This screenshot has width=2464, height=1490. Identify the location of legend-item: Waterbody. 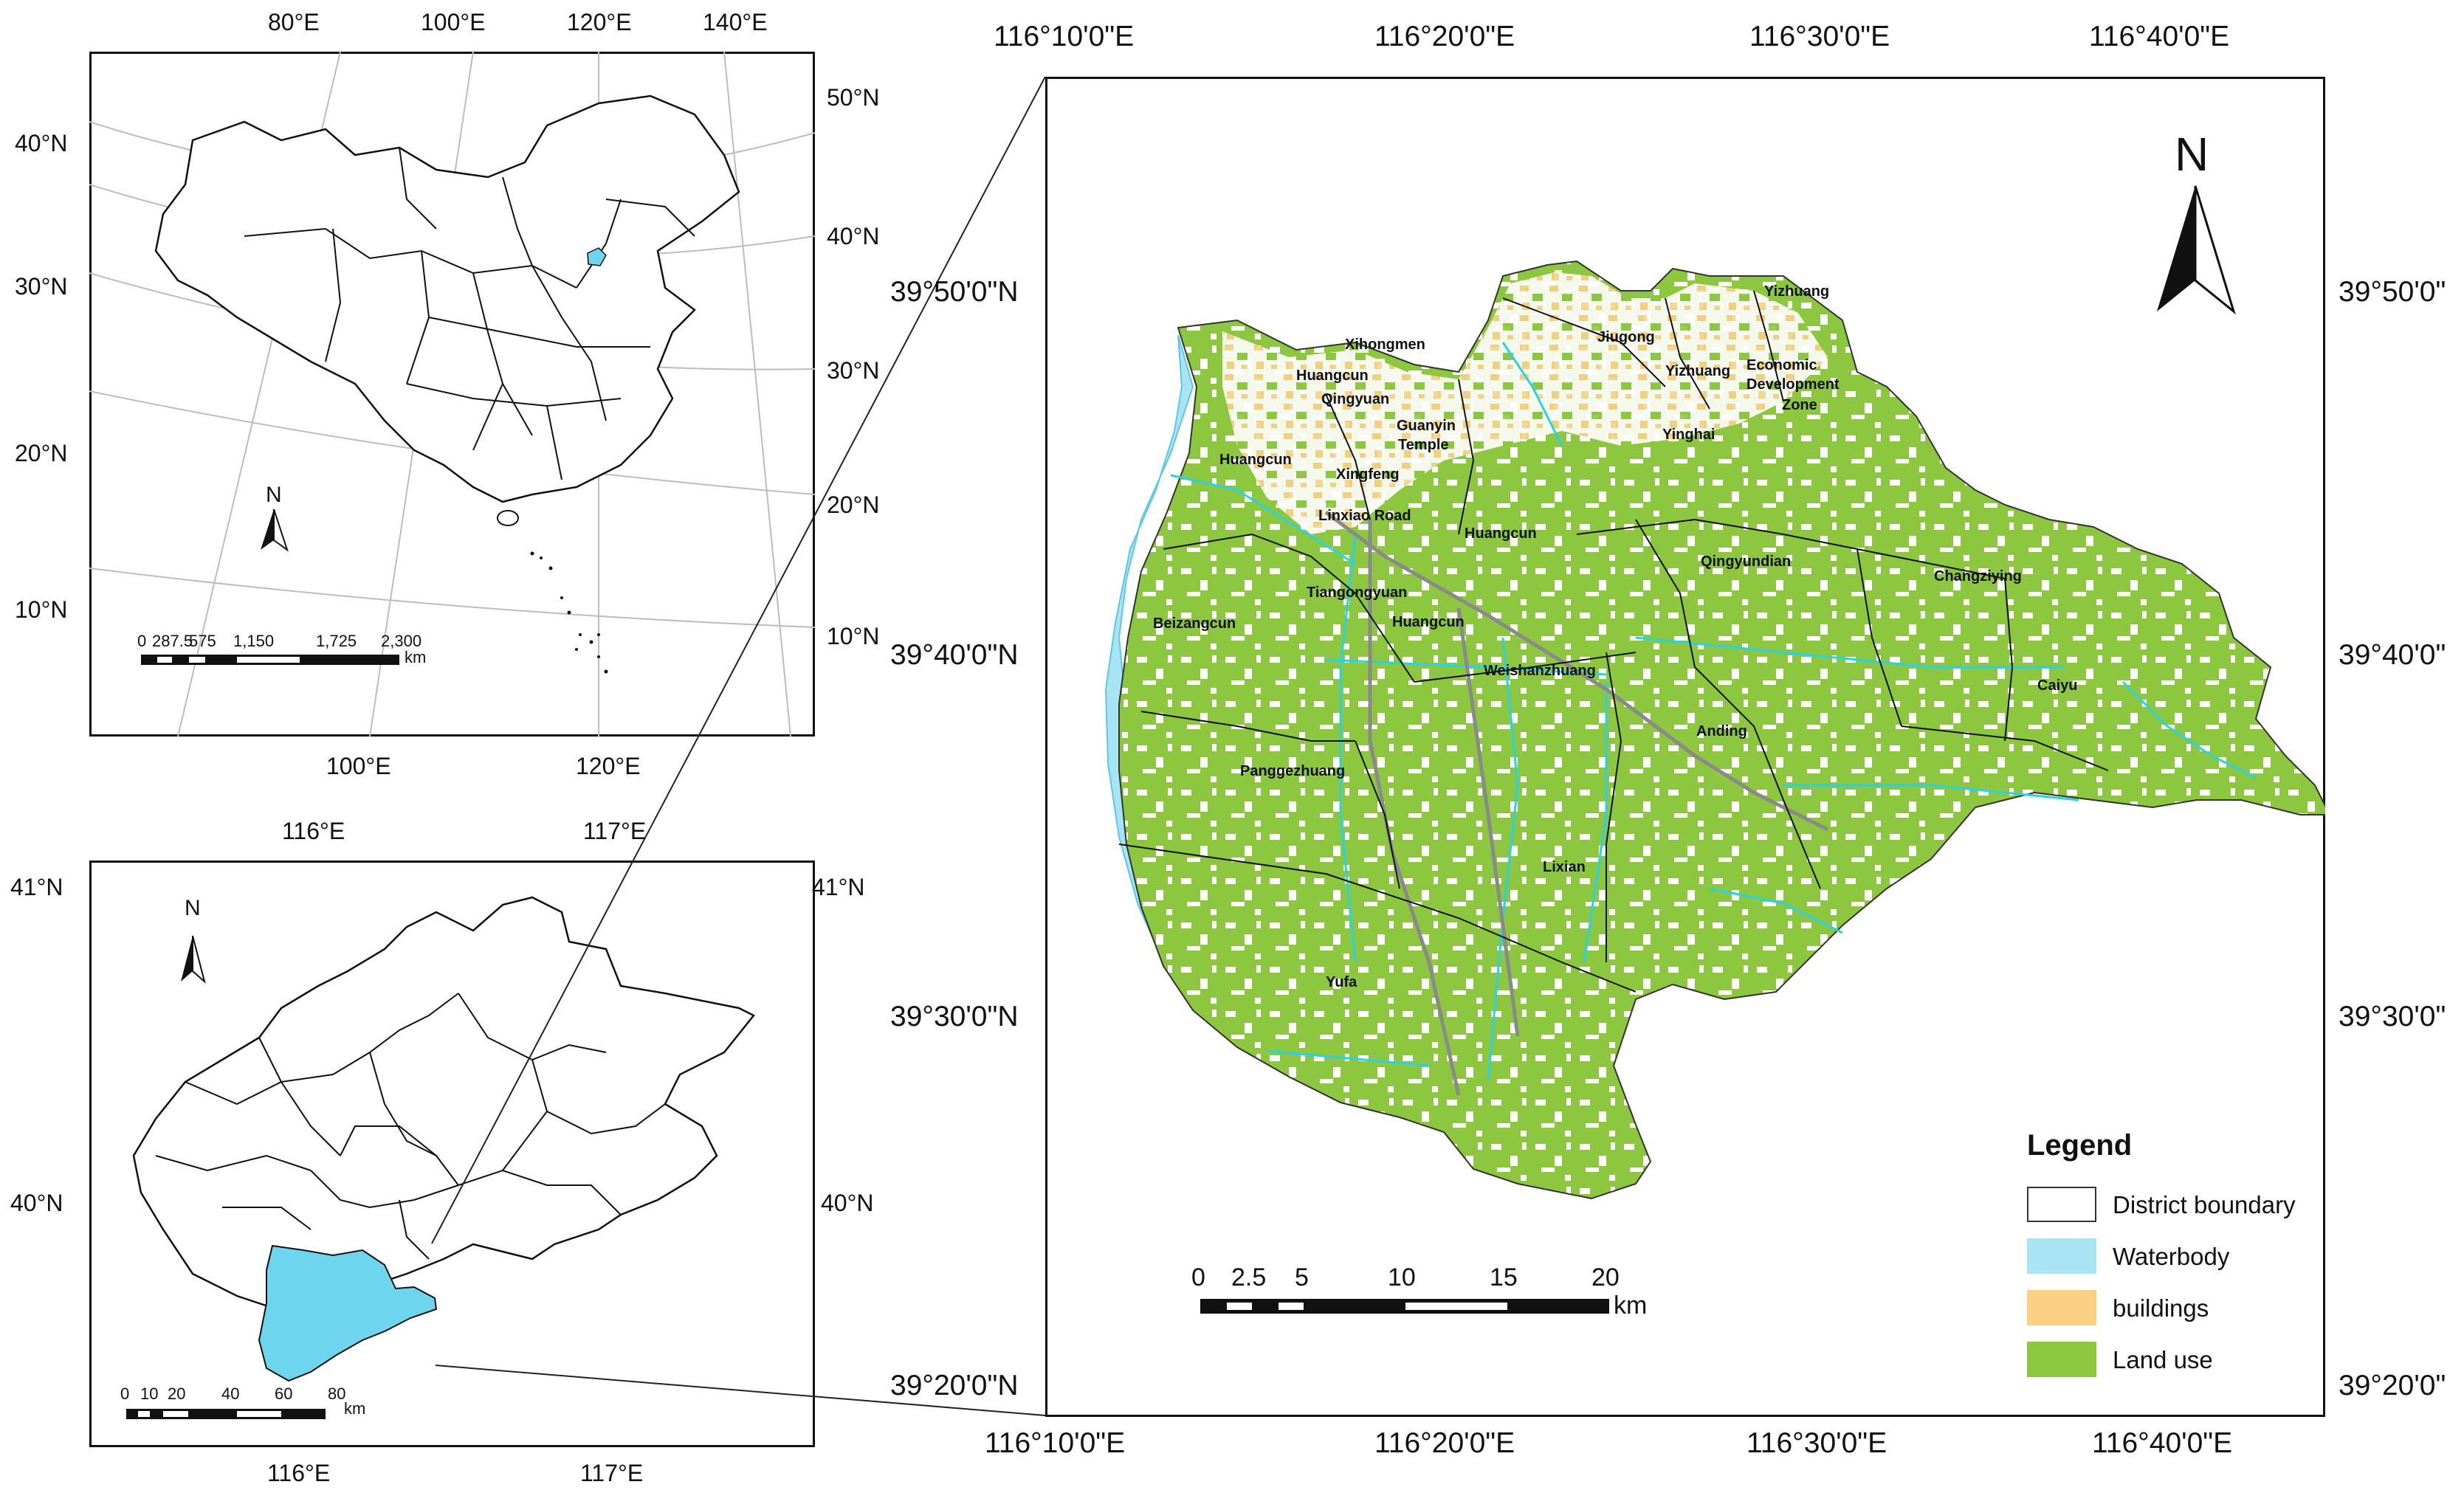
(2229, 1256).